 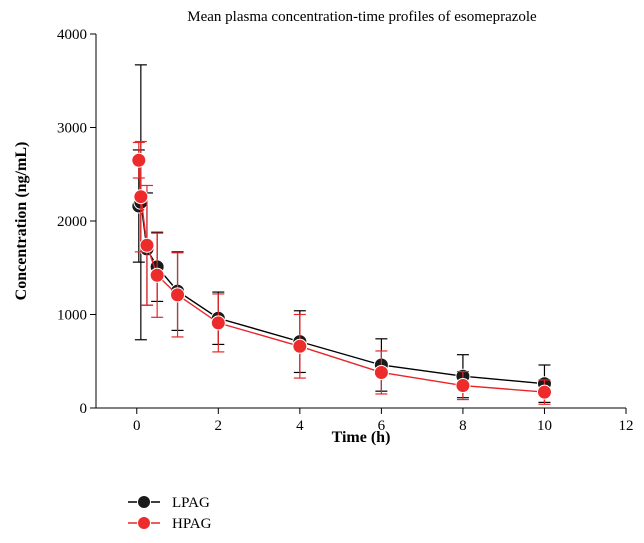 What do you see at coordinates (192, 524) in the screenshot?
I see `legend-label: HPAG` at bounding box center [192, 524].